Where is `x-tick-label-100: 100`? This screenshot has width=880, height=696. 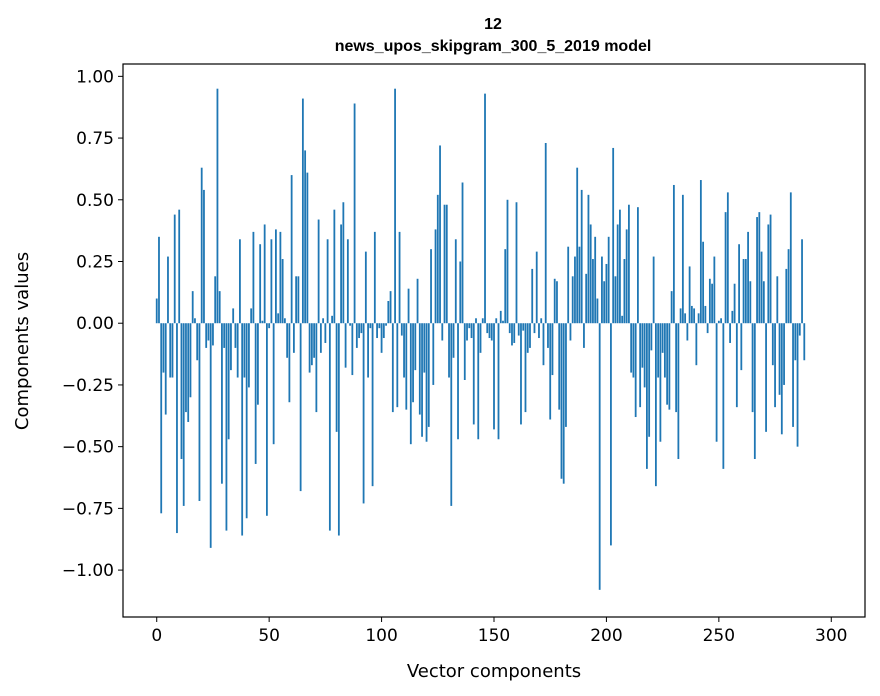
x-tick-label-100: 100 is located at coordinates (381, 636).